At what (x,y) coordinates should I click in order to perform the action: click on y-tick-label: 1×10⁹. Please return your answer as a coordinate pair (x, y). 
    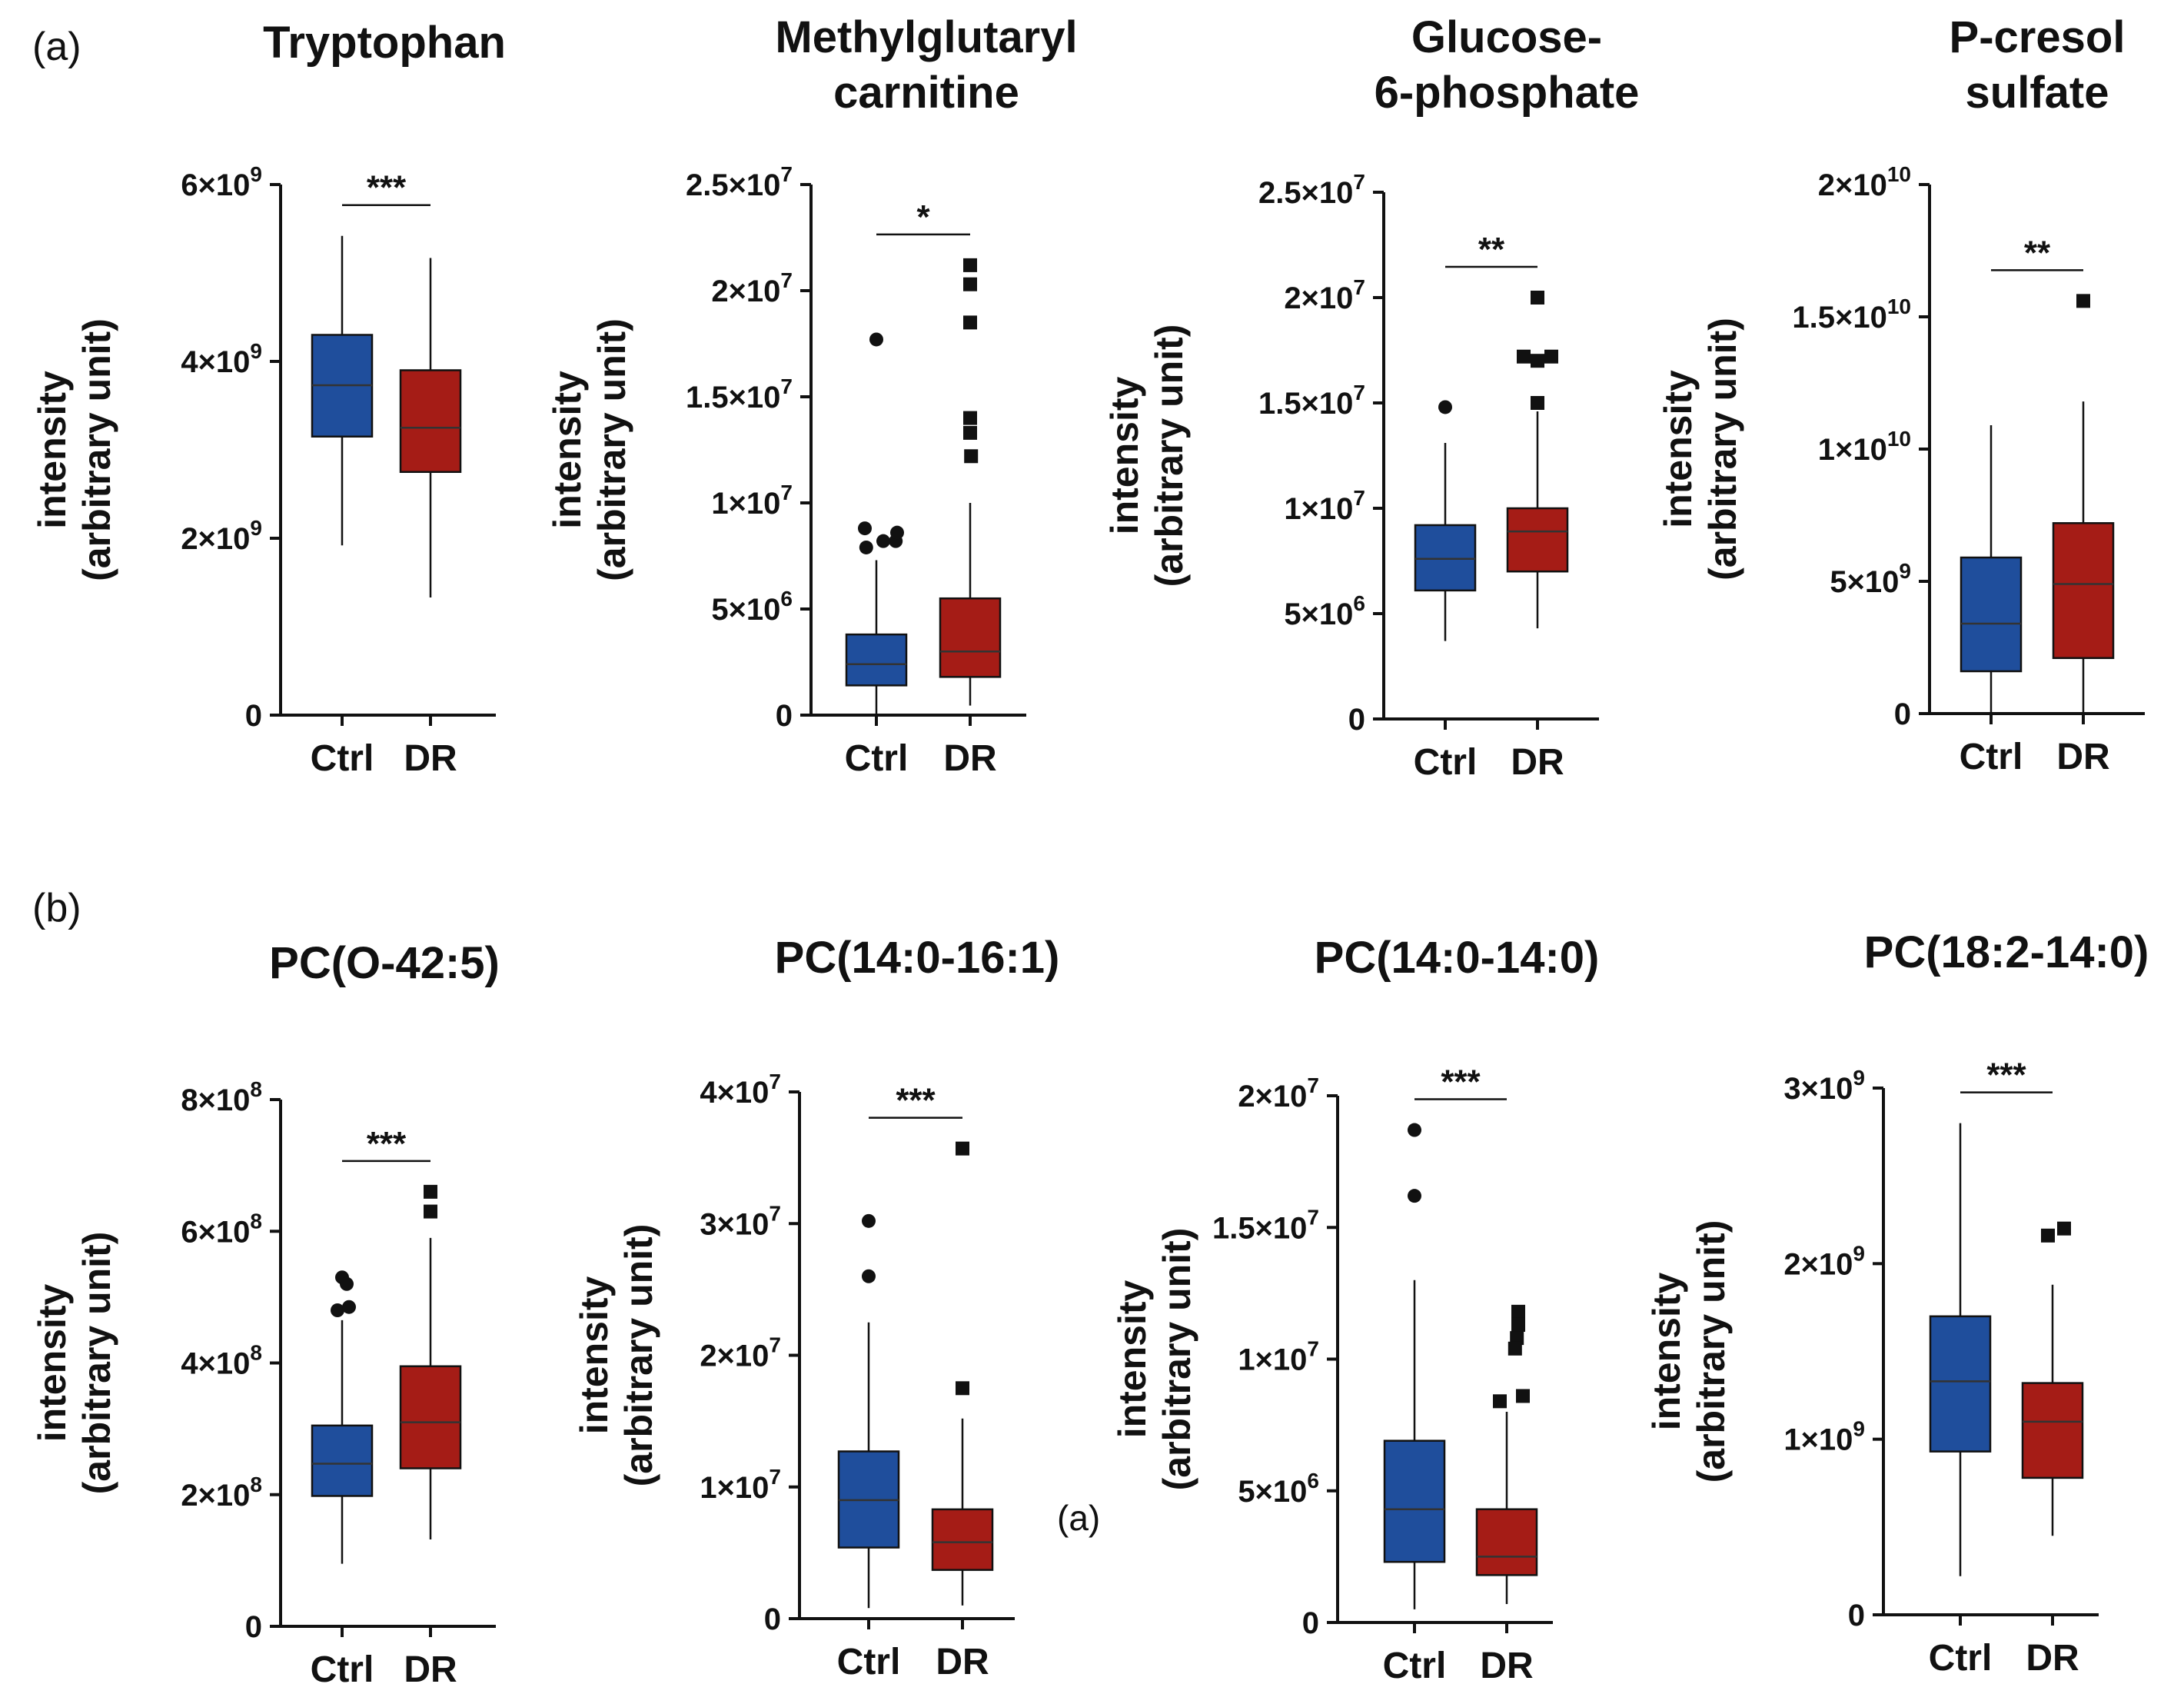
    Looking at the image, I should click on (1824, 1437).